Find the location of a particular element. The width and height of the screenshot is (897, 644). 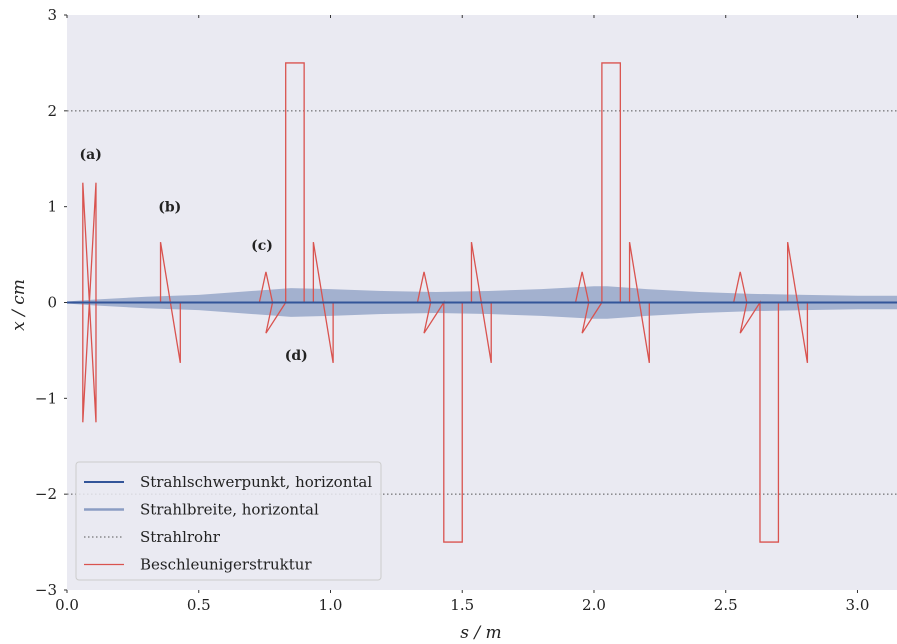

legend-label: Strahlrohr is located at coordinates (180, 537).